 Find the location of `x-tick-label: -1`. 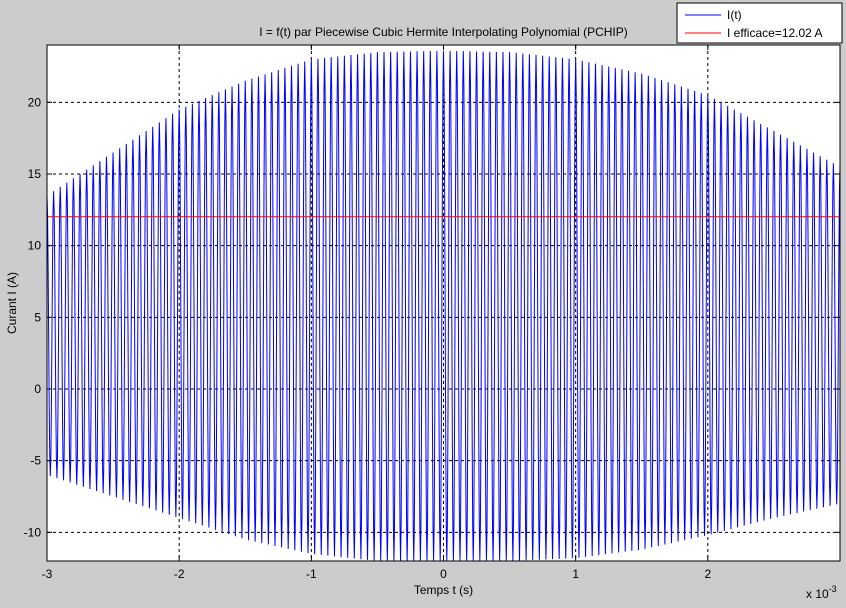

x-tick-label: -1 is located at coordinates (311, 574).